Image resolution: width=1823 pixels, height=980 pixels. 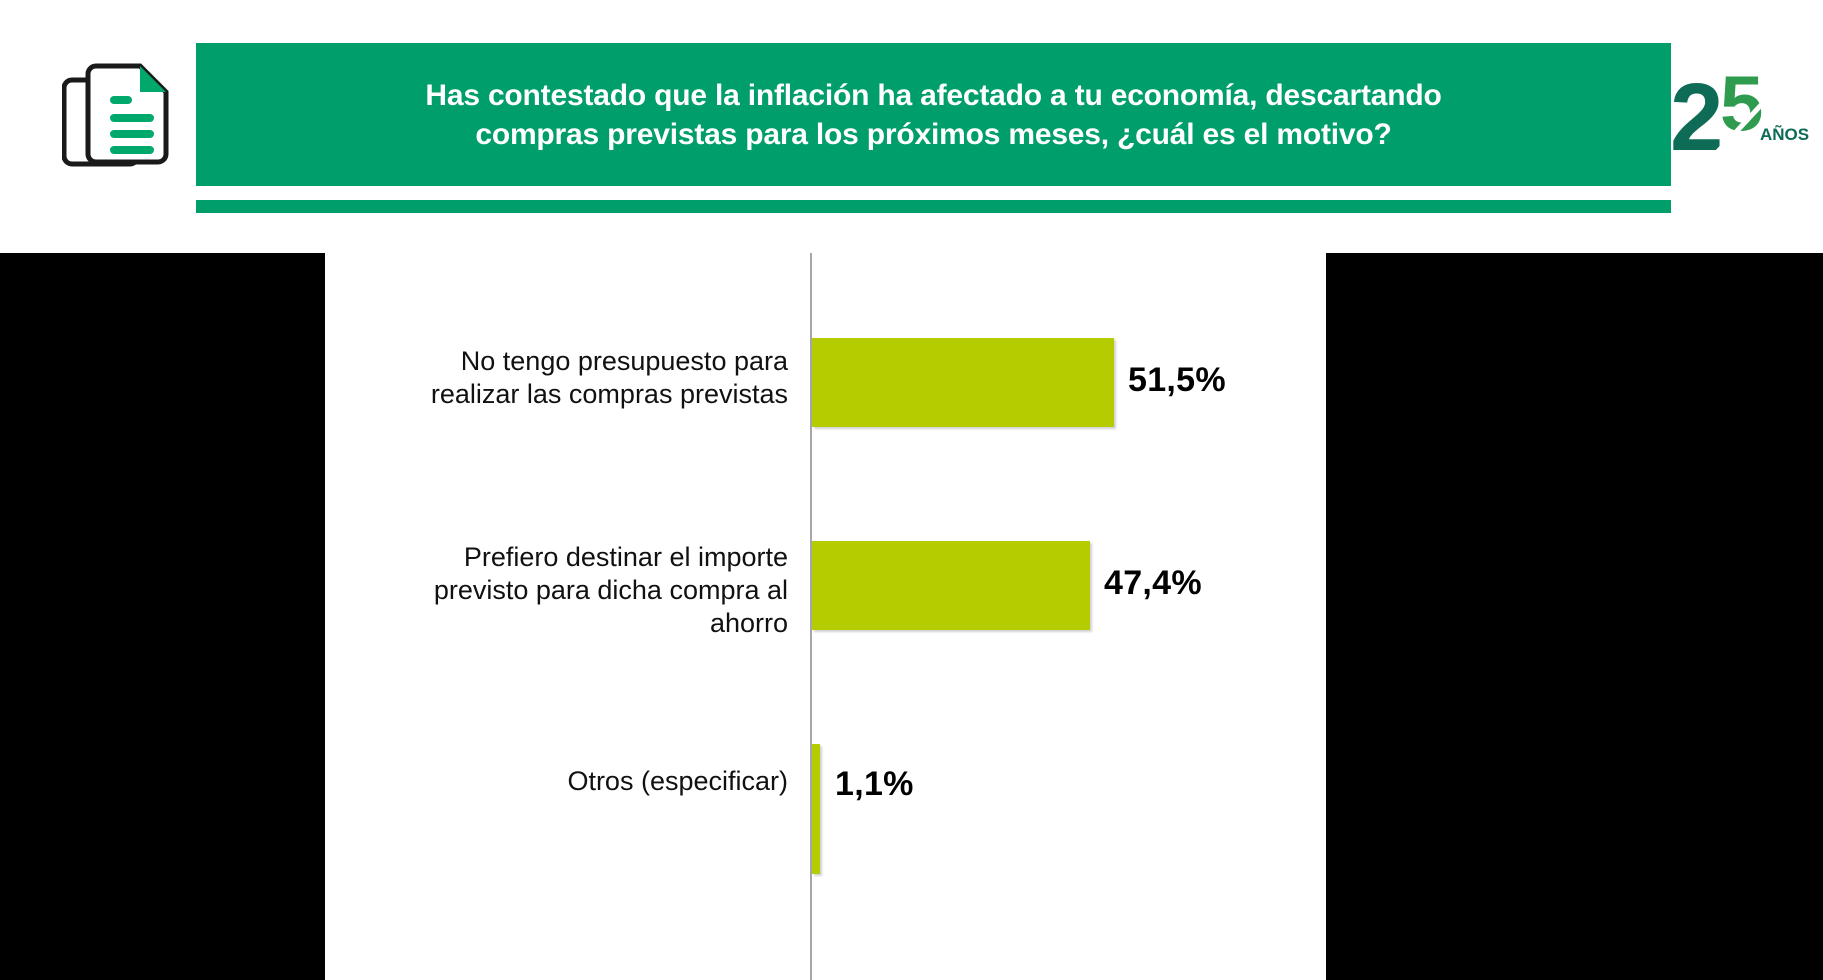 What do you see at coordinates (116, 118) in the screenshot?
I see `document-stack-icon` at bounding box center [116, 118].